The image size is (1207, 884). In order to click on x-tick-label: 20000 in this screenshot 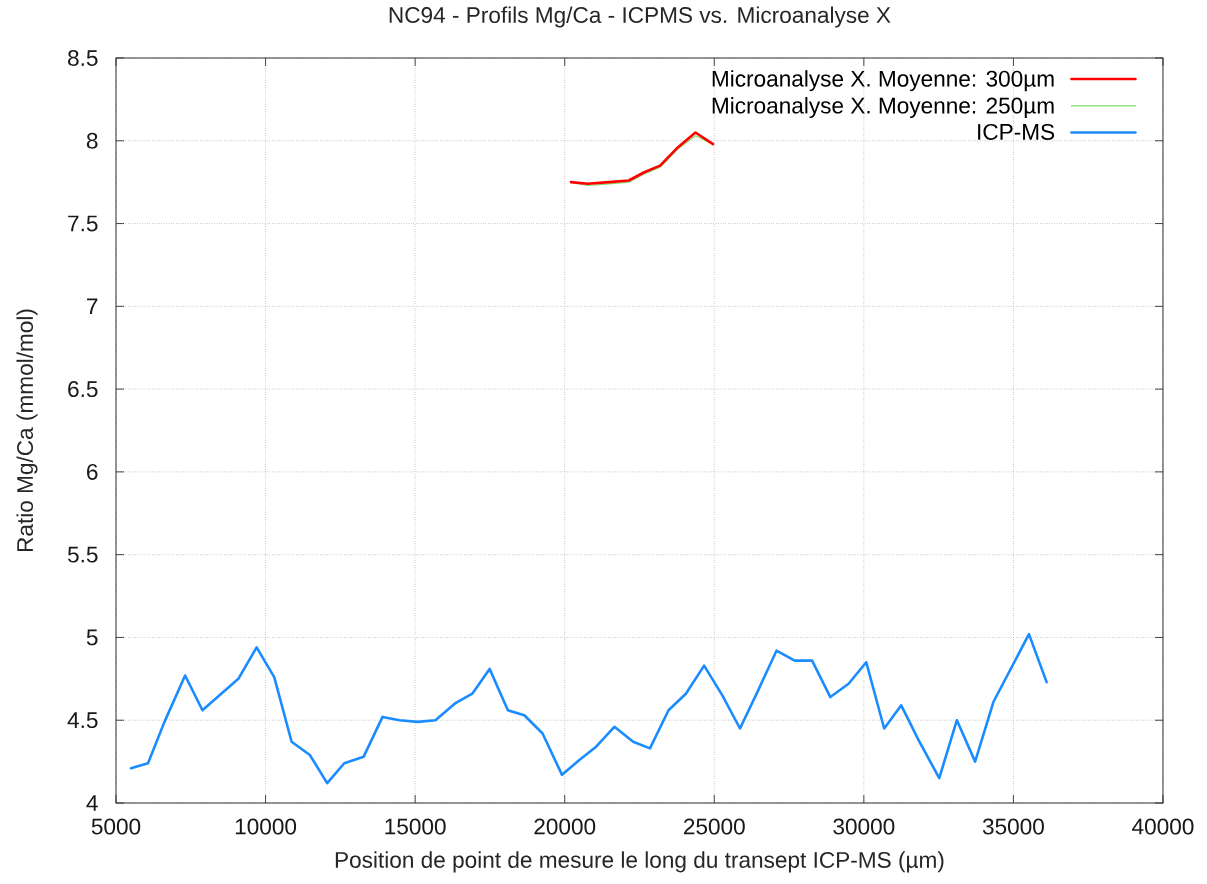, I will do `click(565, 826)`.